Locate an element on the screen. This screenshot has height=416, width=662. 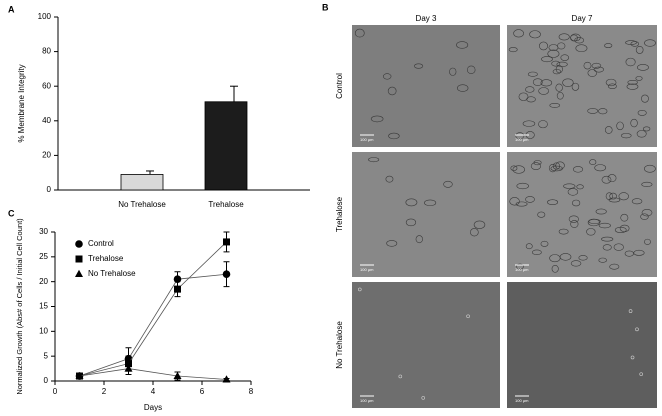
legend-label: Trehalose is located at coordinates (106, 258).